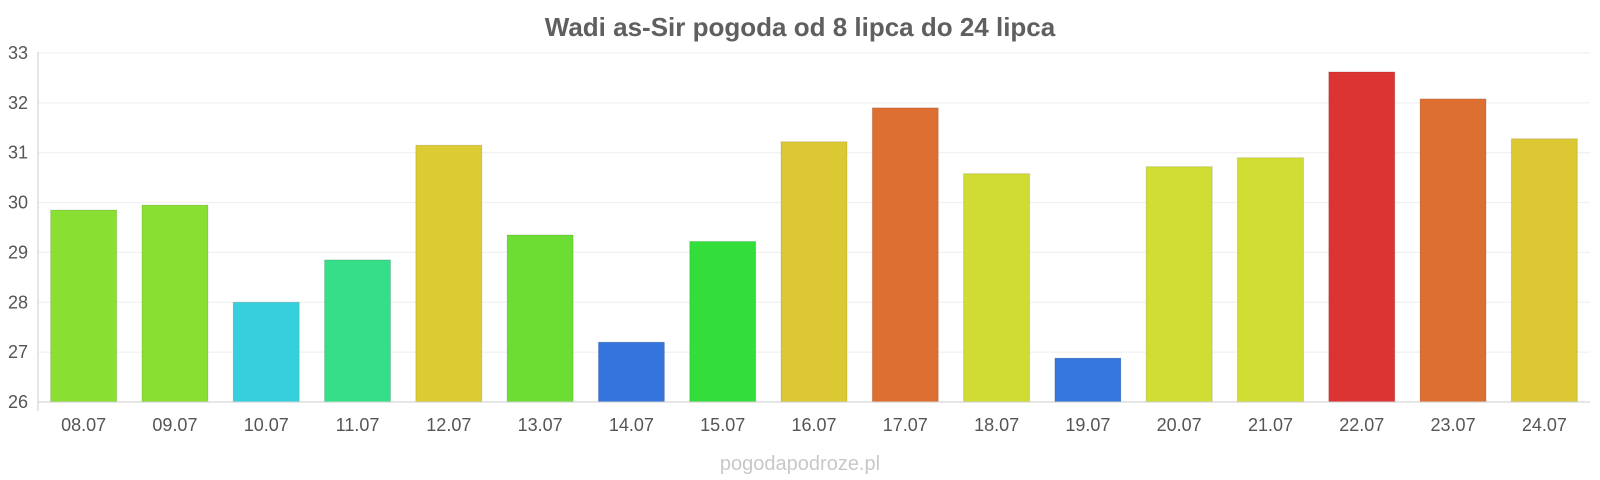  What do you see at coordinates (84, 306) in the screenshot?
I see `bar-08.07` at bounding box center [84, 306].